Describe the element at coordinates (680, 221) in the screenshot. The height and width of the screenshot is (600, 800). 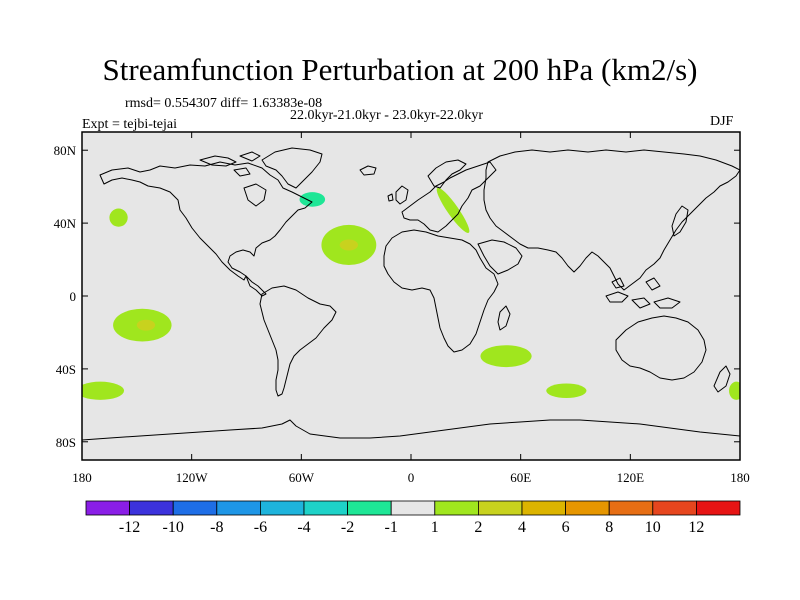
I see `coast-japan` at that location.